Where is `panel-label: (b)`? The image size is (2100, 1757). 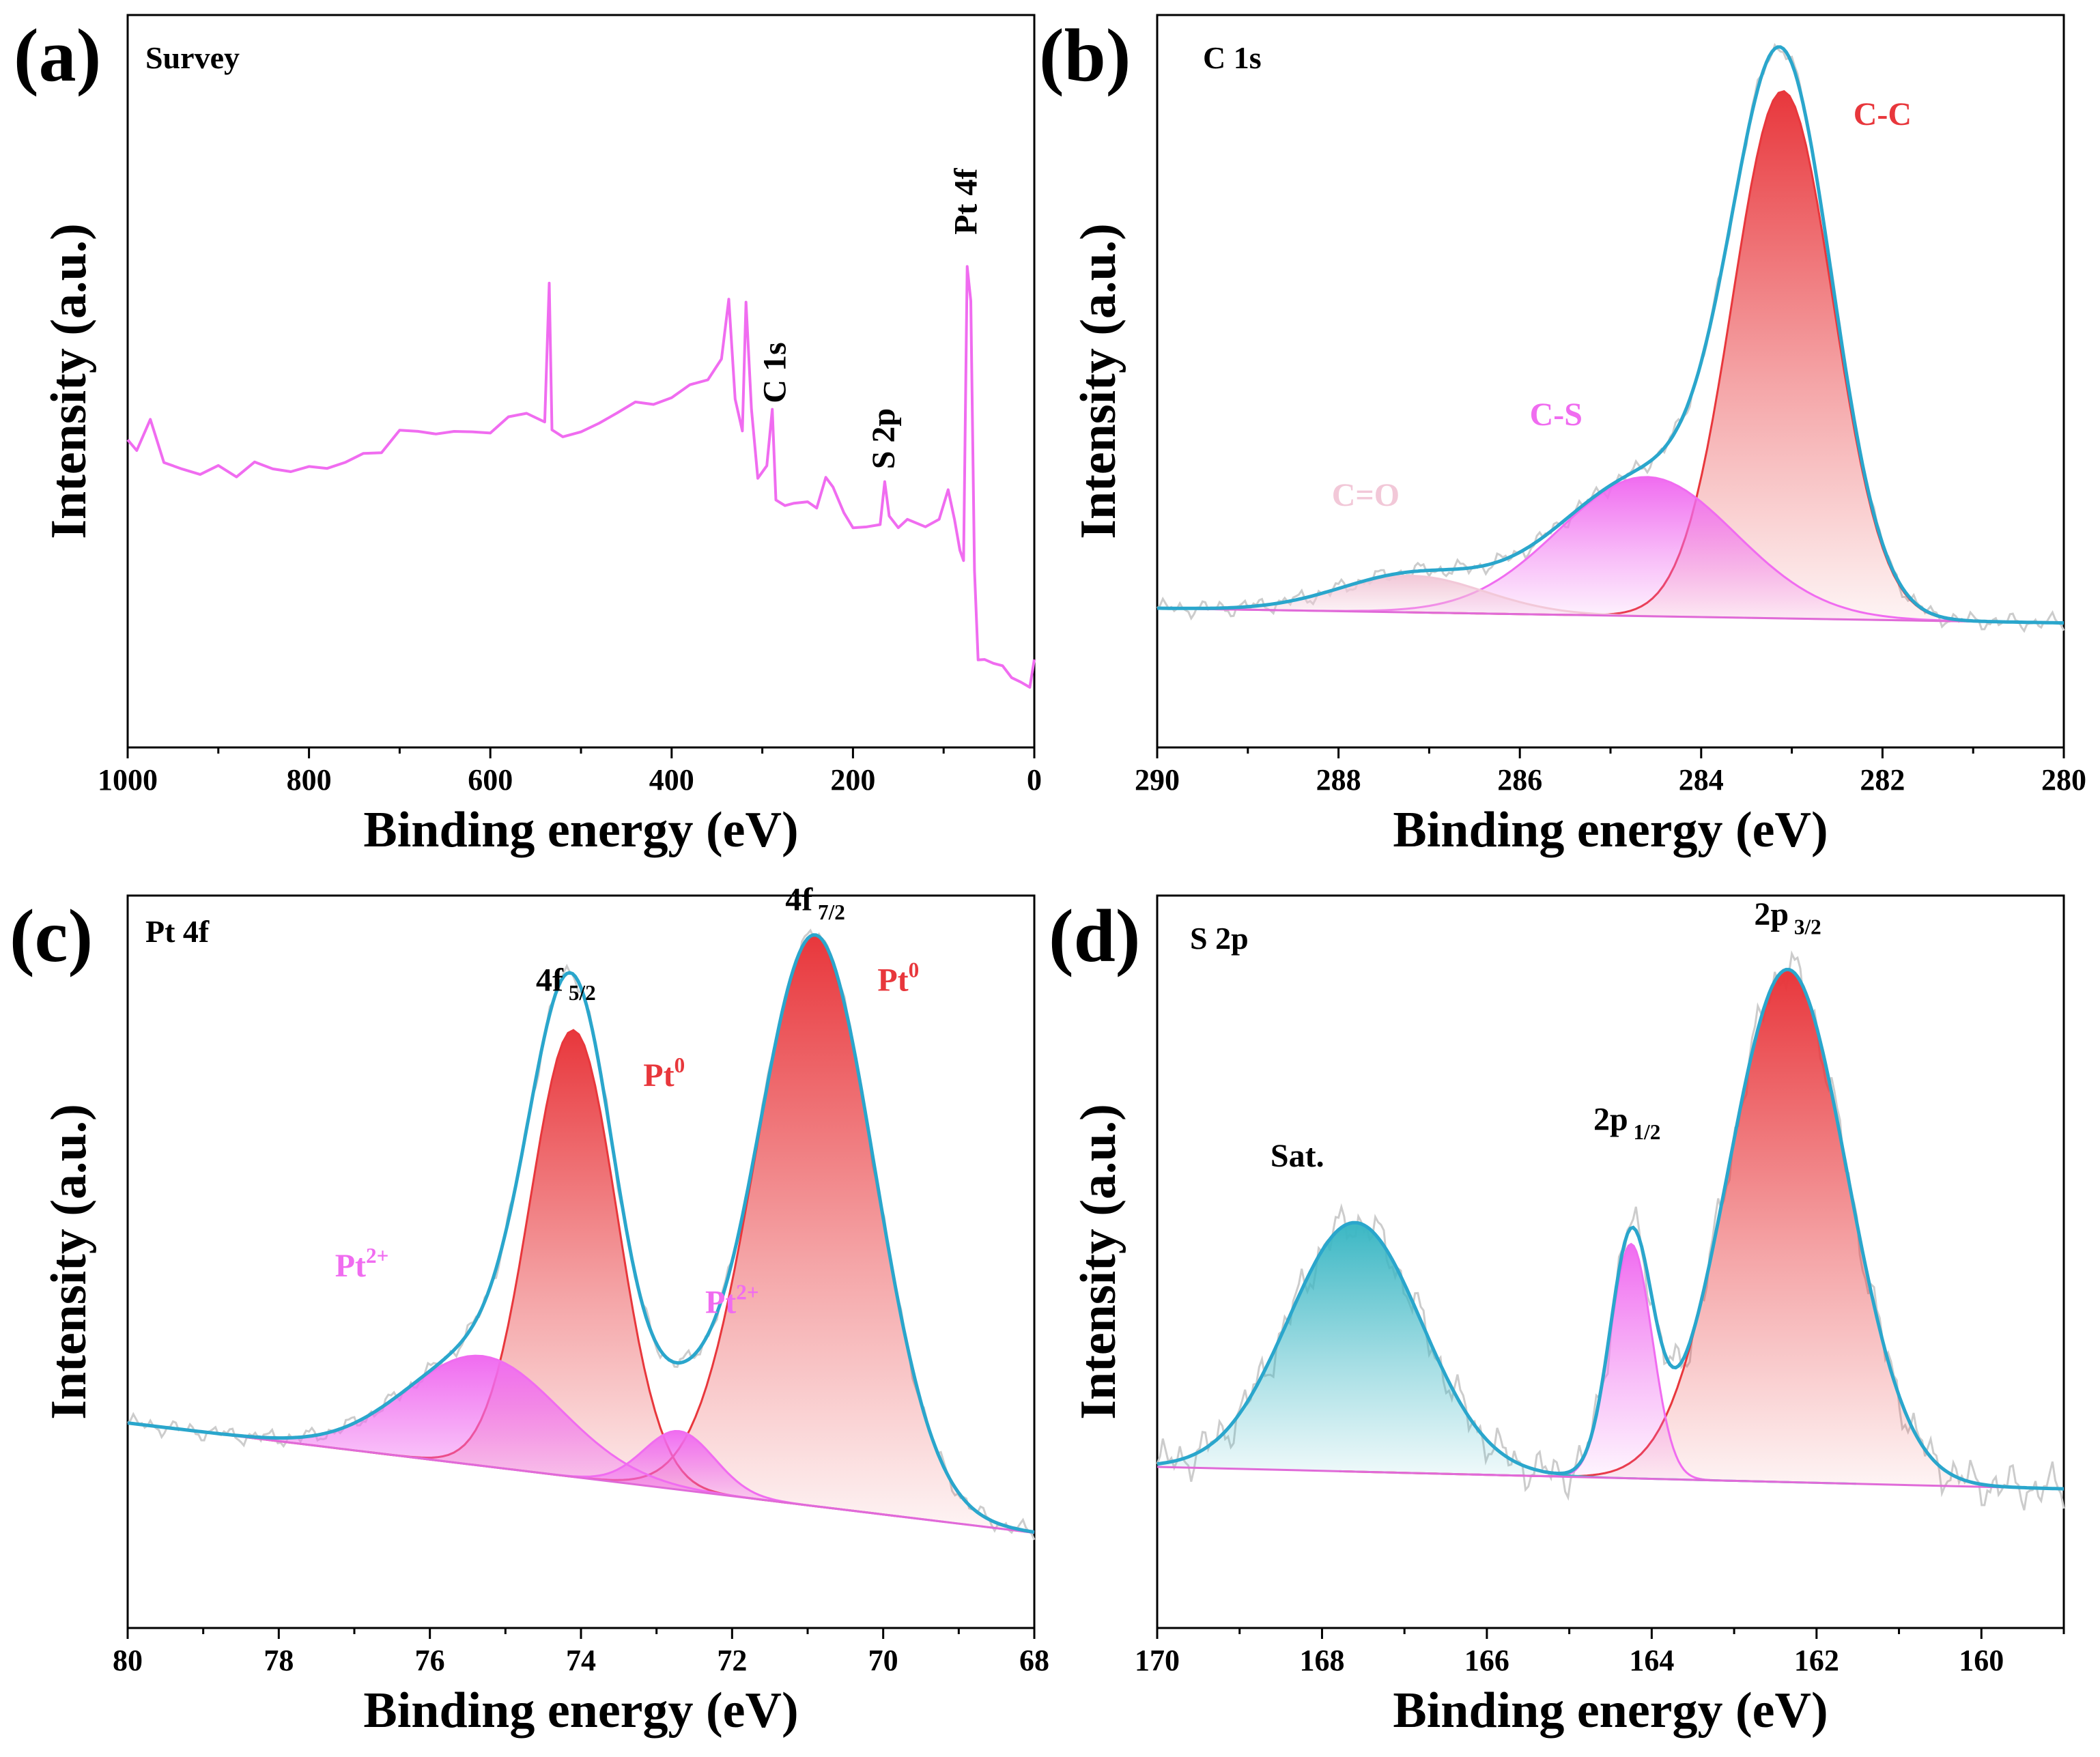
panel-label: (b) is located at coordinates (1085, 55).